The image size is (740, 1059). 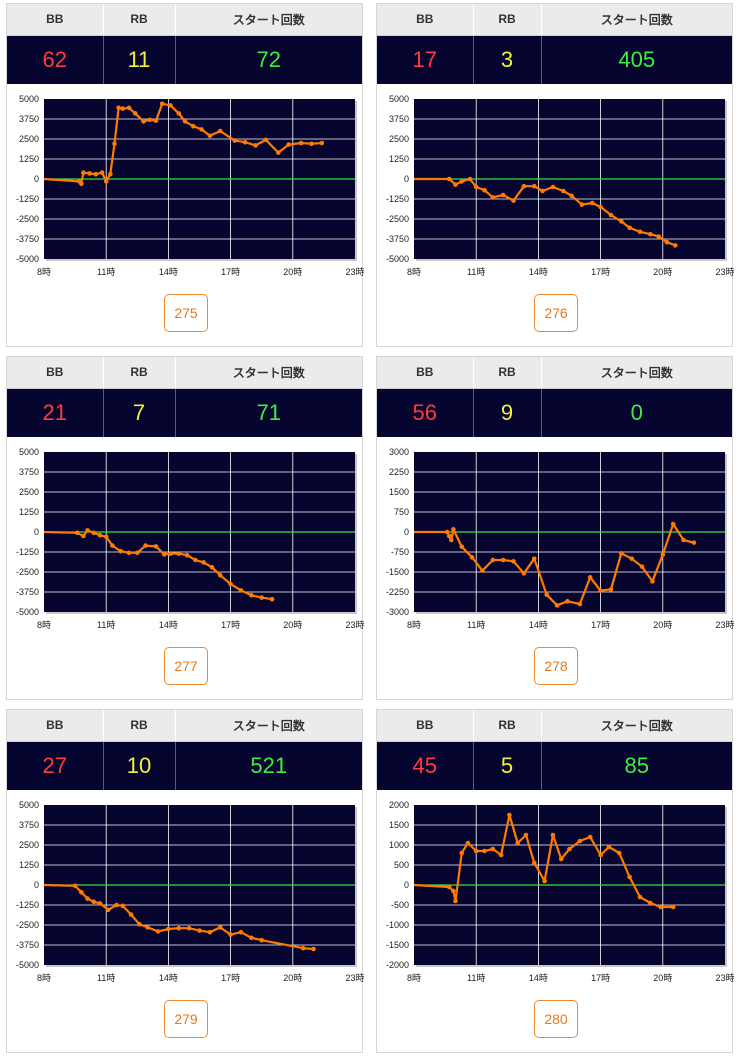 I want to click on start-count-value: 71, so click(x=268, y=412).